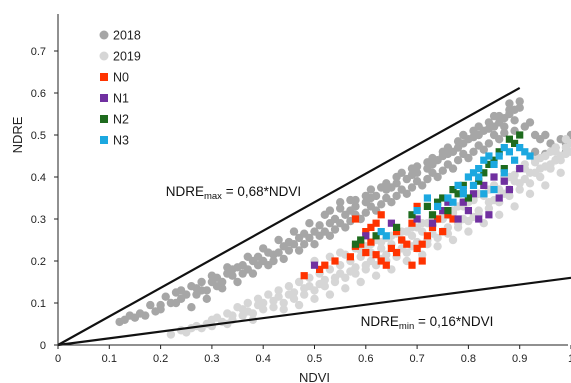 Image resolution: width=571 pixels, height=383 pixels. Describe the element at coordinates (427, 323) in the screenshot. I see `ndre-min-annotation: NDREmin = 0,16*NDVI` at that location.